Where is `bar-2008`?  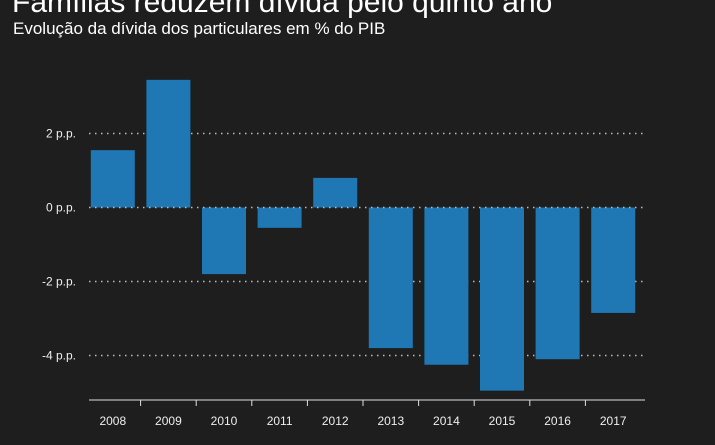
bar-2008 is located at coordinates (112, 179).